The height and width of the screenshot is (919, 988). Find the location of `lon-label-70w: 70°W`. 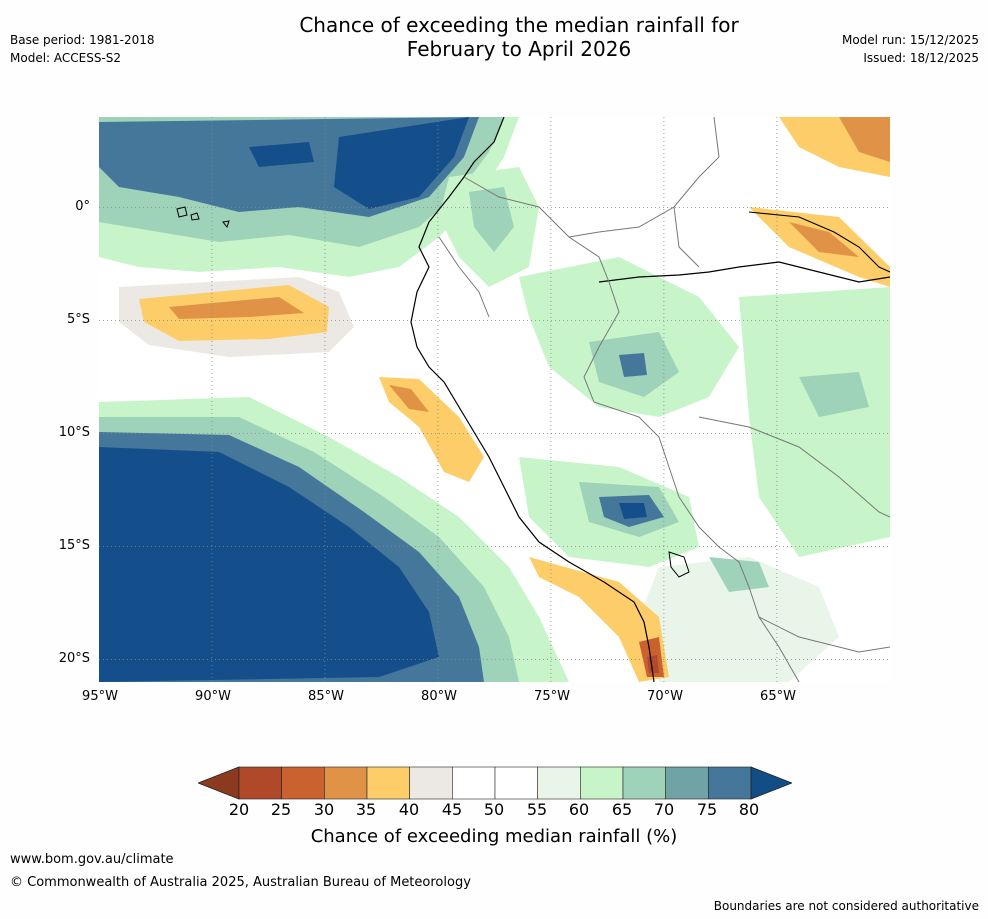

lon-label-70w: 70°W is located at coordinates (665, 696).